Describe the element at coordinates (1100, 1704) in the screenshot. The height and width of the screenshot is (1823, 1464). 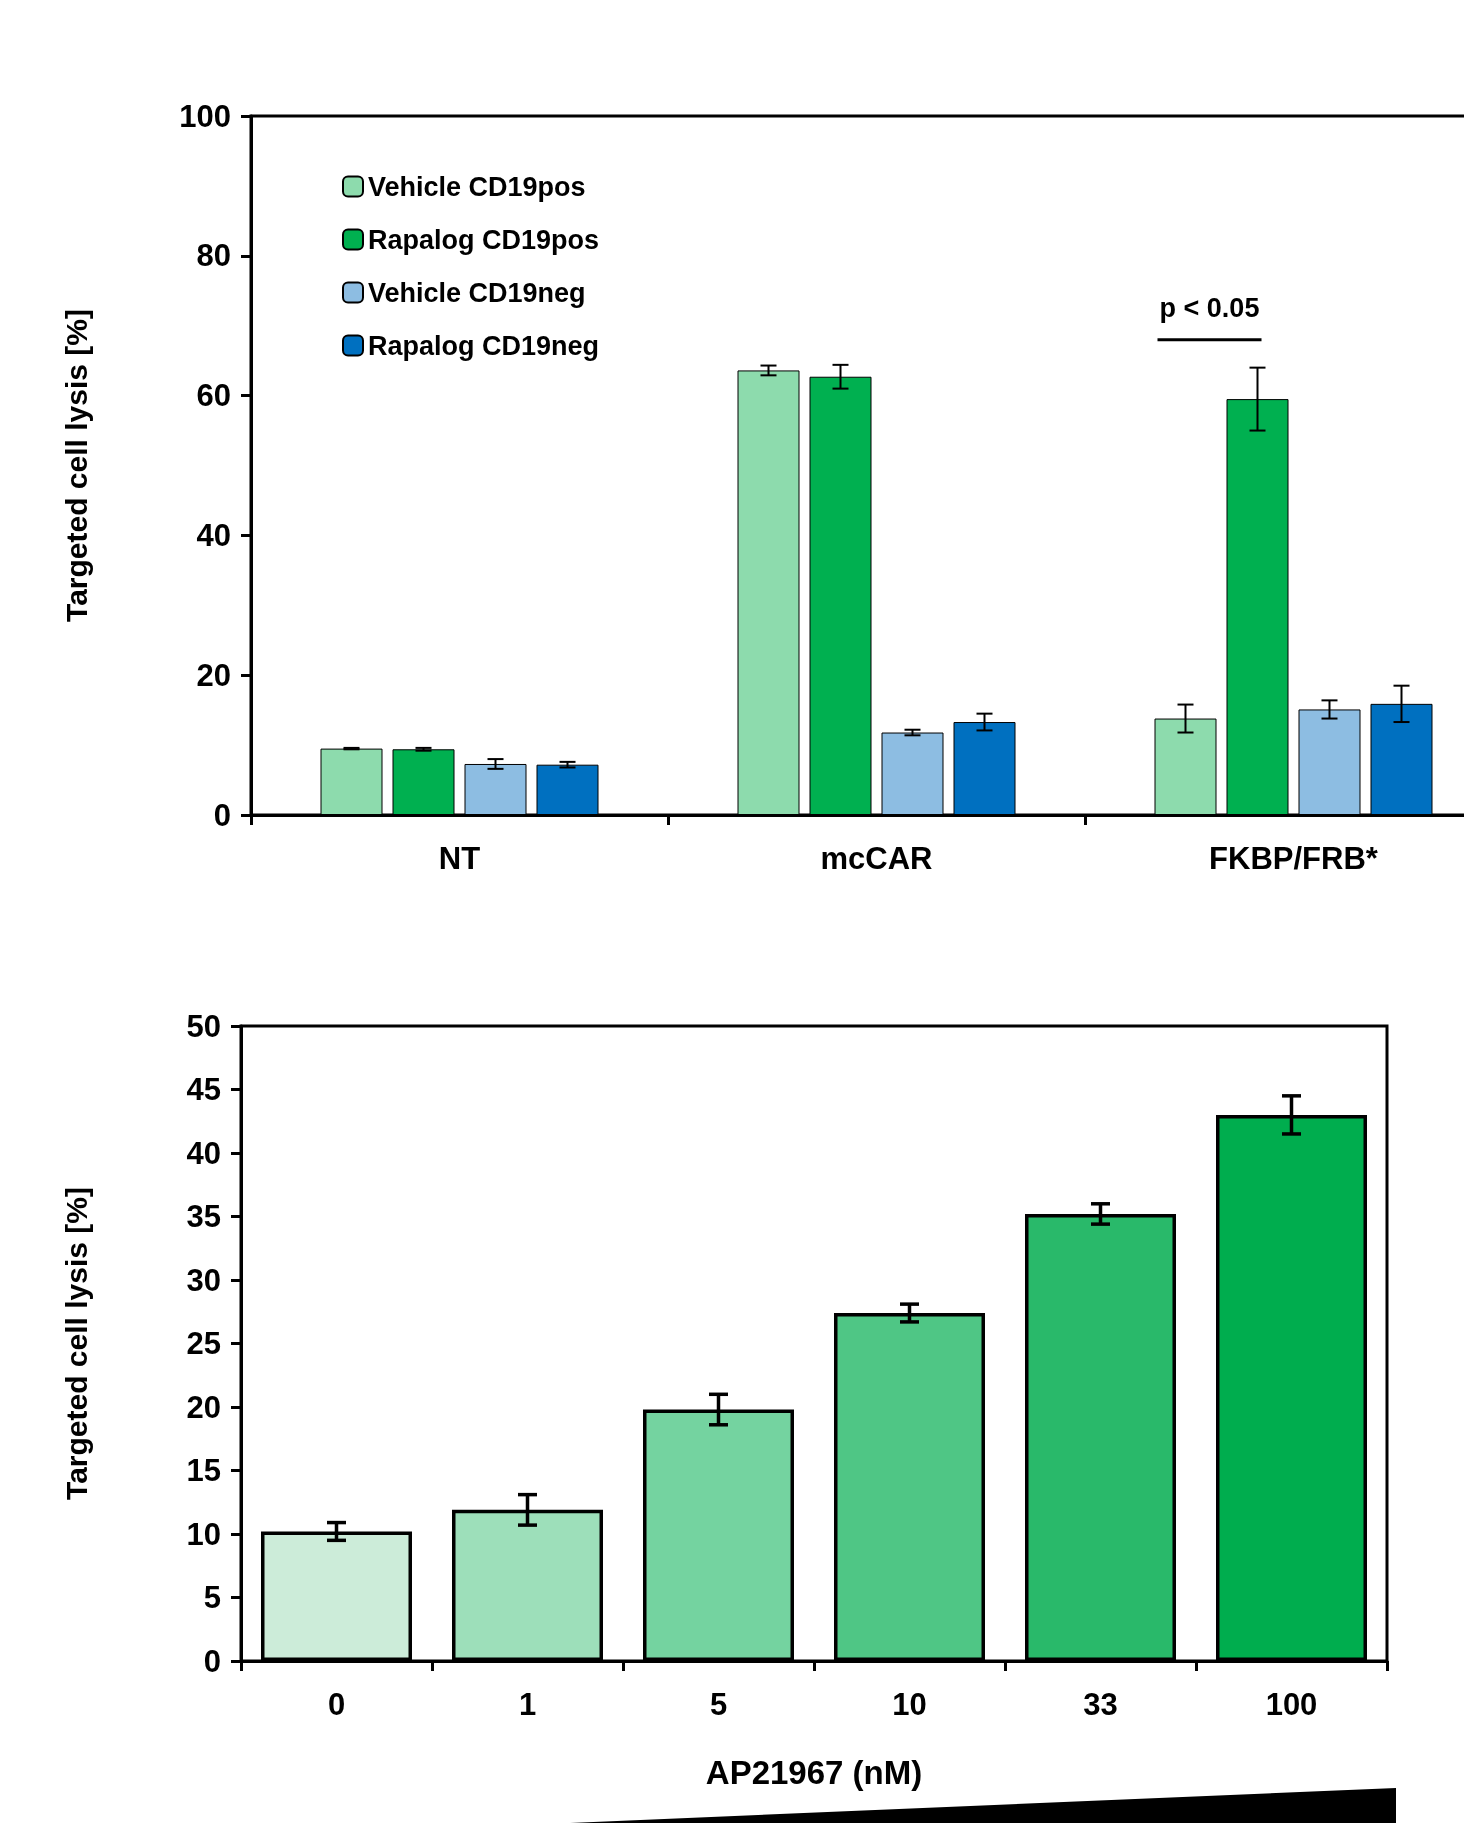
I see `x-tick-label: 33` at that location.